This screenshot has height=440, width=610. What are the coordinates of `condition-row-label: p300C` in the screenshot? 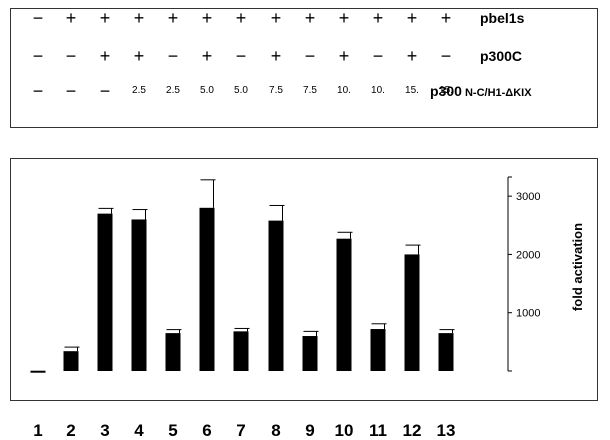 It's located at (501, 56).